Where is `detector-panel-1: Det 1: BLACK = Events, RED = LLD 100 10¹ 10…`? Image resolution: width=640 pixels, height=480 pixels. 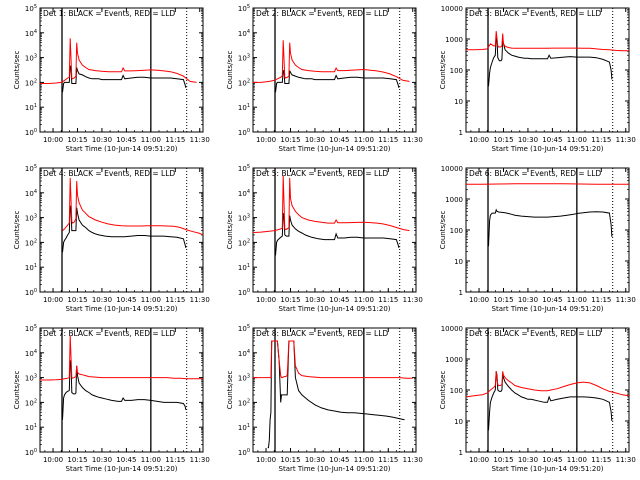
detector-panel-1: Det 1: BLACK = Events, RED = LLD 100 10¹ 10… is located at coordinates (111, 78).